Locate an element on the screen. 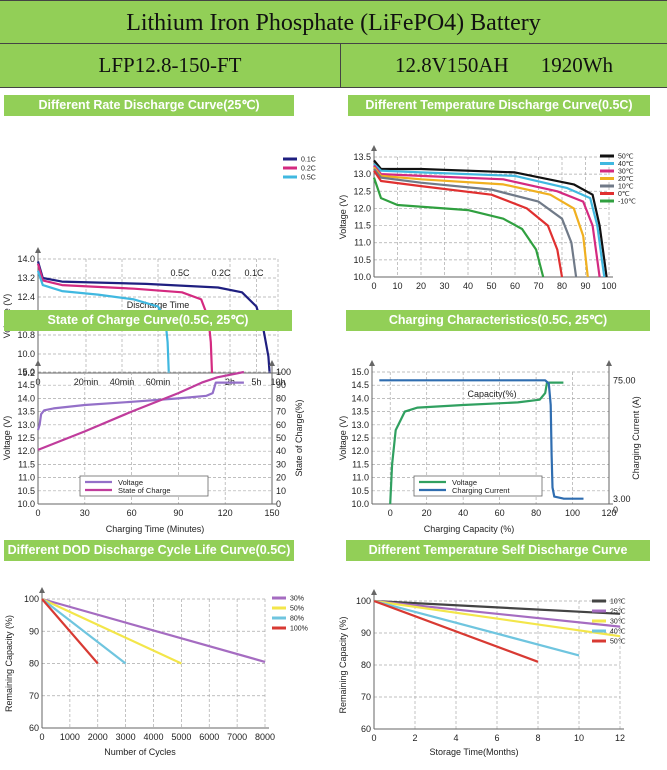 The width and height of the screenshot is (667, 770). legend-label: Charging Current is located at coordinates (481, 490).